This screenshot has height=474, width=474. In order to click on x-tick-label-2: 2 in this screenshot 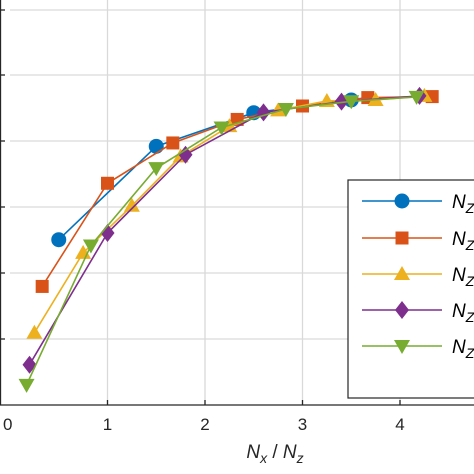, I will do `click(204, 424)`.